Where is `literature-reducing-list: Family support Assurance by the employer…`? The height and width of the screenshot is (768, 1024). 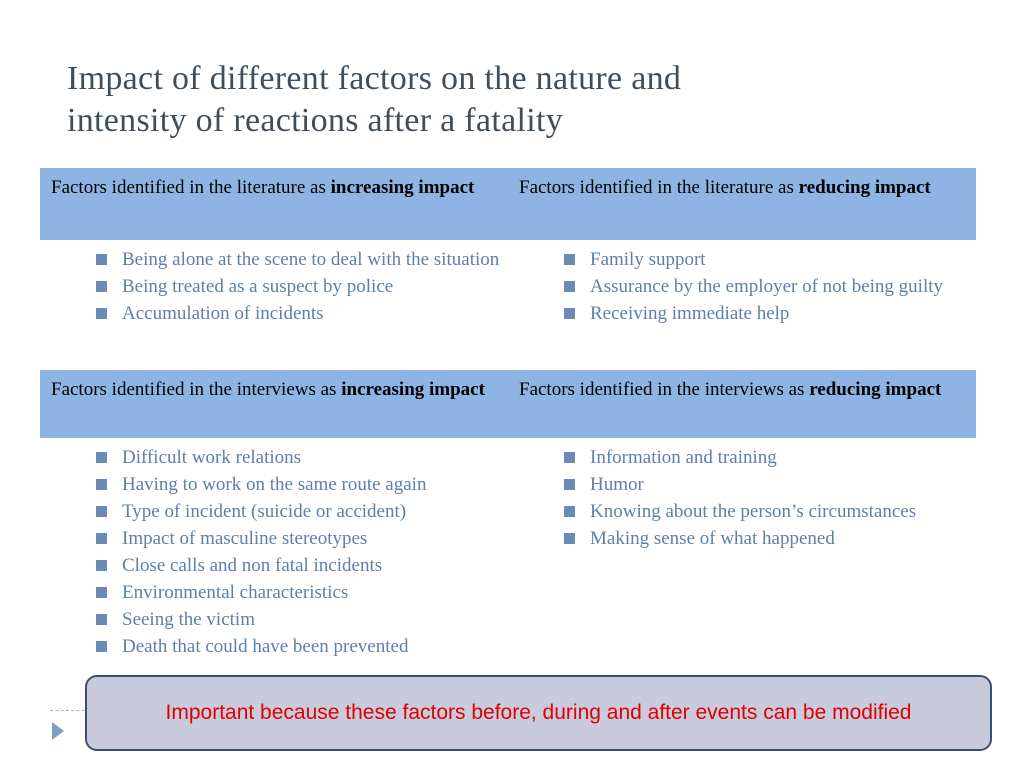 literature-reducing-list: Family support Assurance by the employer… is located at coordinates (742, 305).